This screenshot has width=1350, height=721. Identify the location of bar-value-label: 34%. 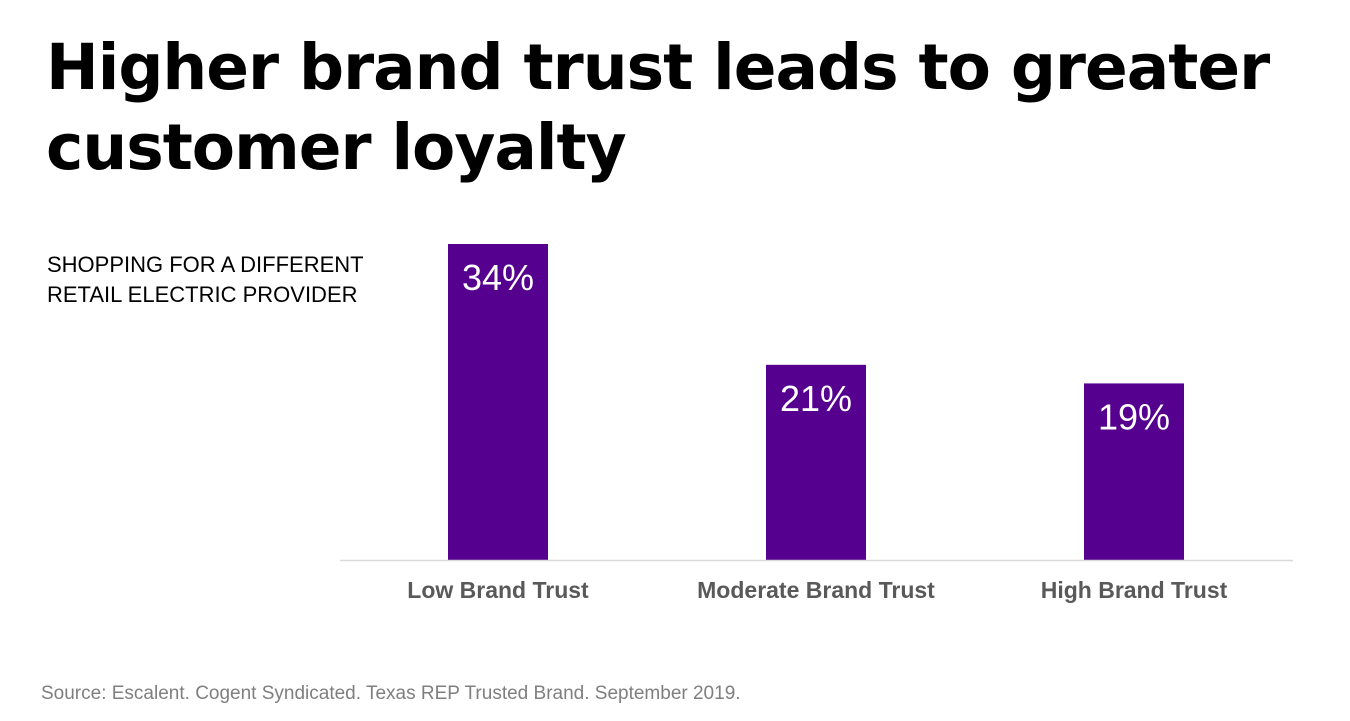
(498, 277).